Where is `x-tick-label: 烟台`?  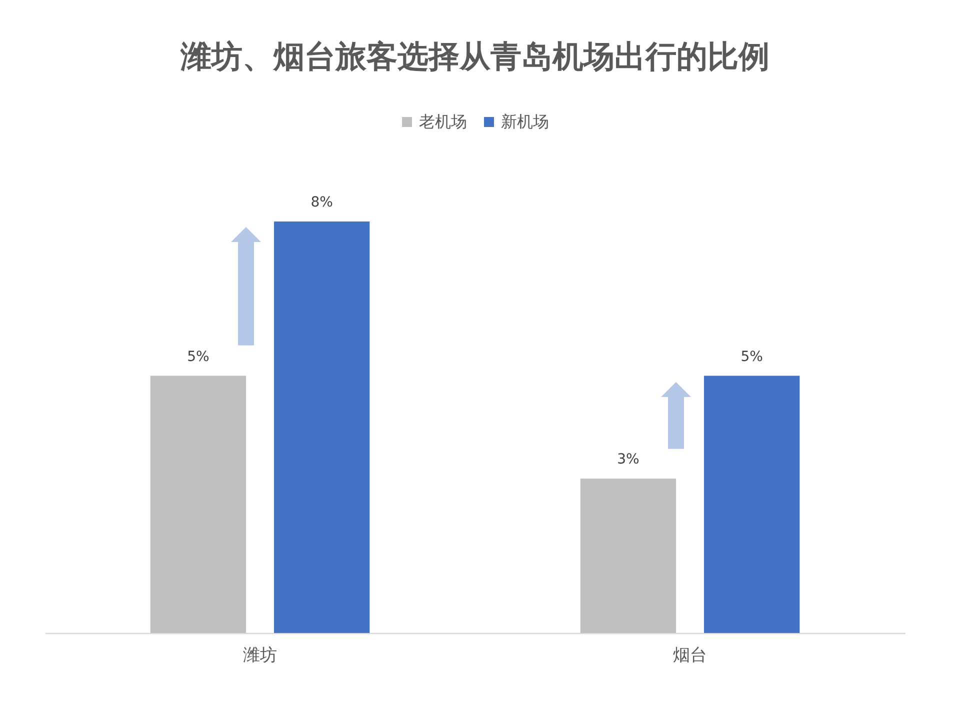
x-tick-label: 烟台 is located at coordinates (690, 656).